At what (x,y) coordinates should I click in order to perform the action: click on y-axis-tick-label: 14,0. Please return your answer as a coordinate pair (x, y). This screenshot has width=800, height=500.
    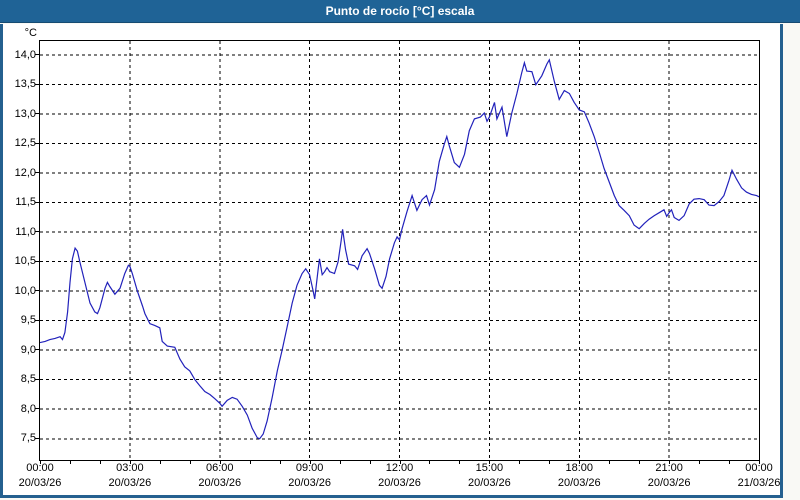
    Looking at the image, I should click on (25, 54).